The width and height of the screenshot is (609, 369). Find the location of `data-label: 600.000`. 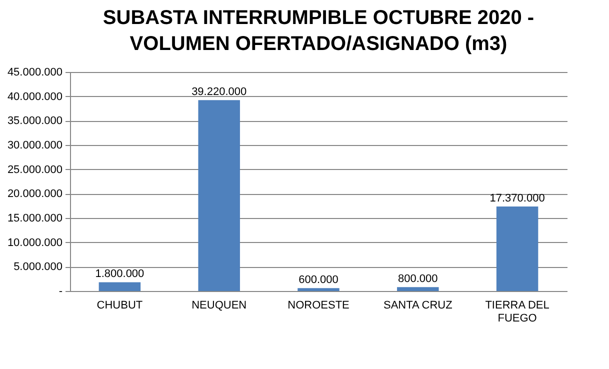

data-label: 600.000 is located at coordinates (318, 280).